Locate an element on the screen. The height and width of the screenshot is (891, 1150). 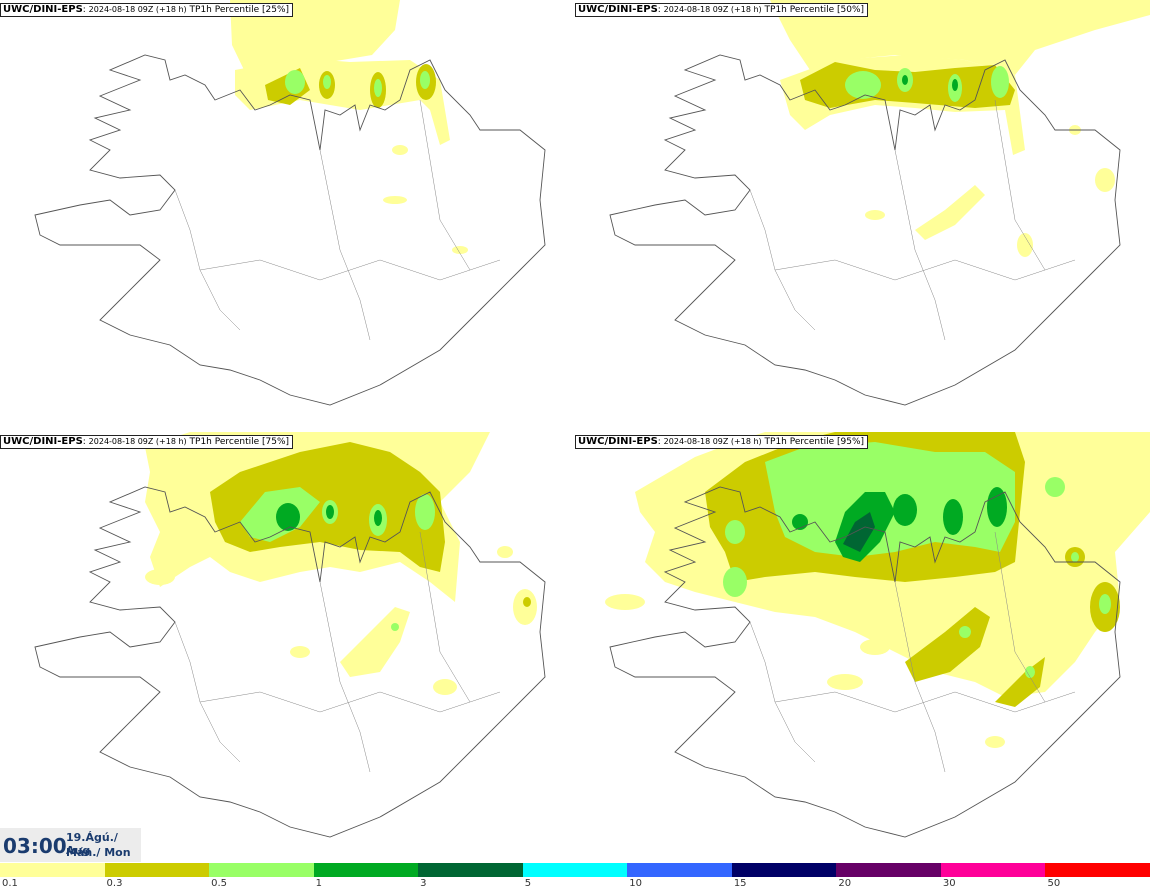
legend-tick-label: 50 is located at coordinates (1054, 883).